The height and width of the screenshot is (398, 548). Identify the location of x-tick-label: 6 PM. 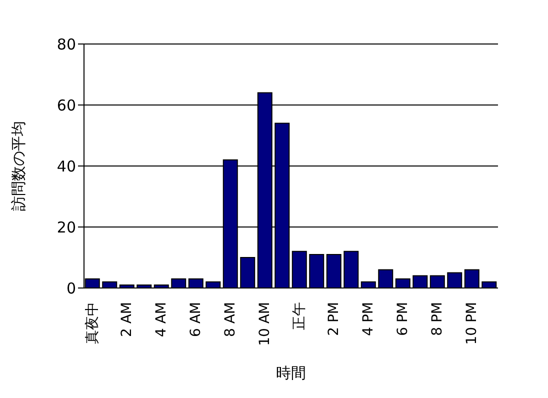
(403, 319).